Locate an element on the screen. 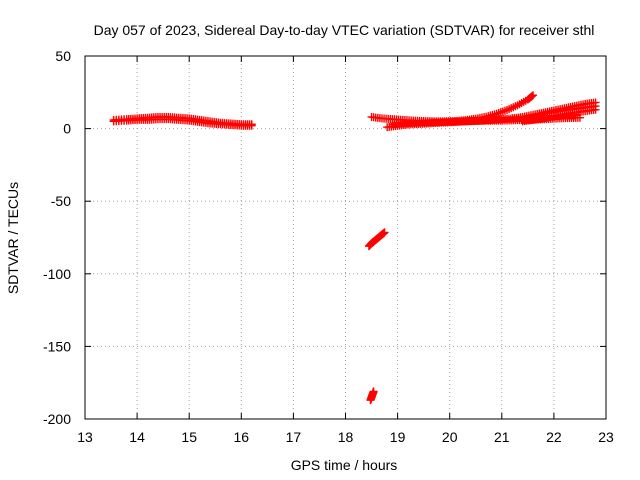  x-tick-label: 18 is located at coordinates (346, 437).